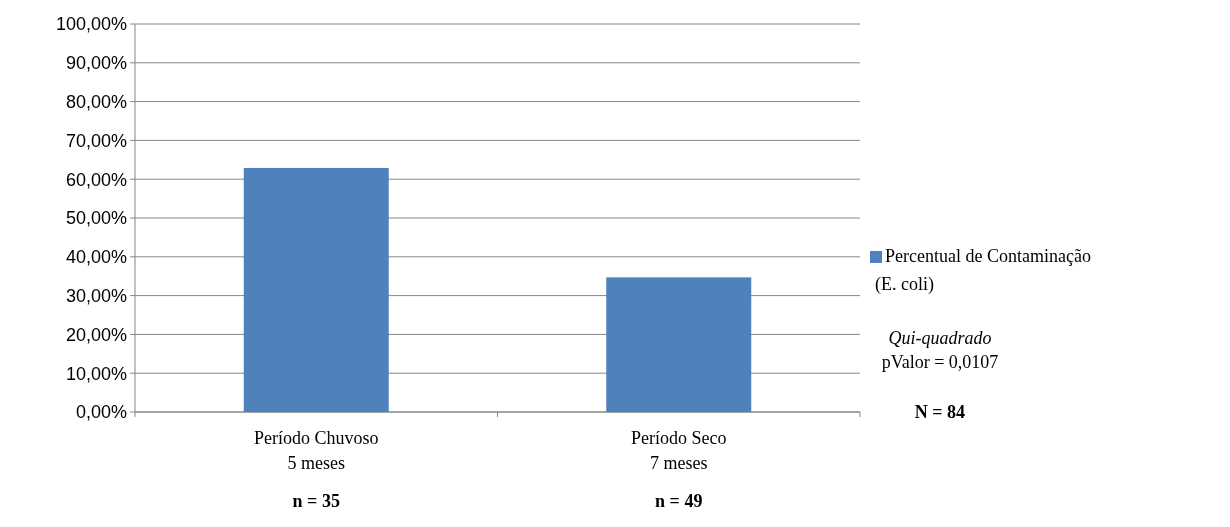 The height and width of the screenshot is (527, 1230). Describe the element at coordinates (96, 334) in the screenshot. I see `y-tick-label: 20,00%` at that location.